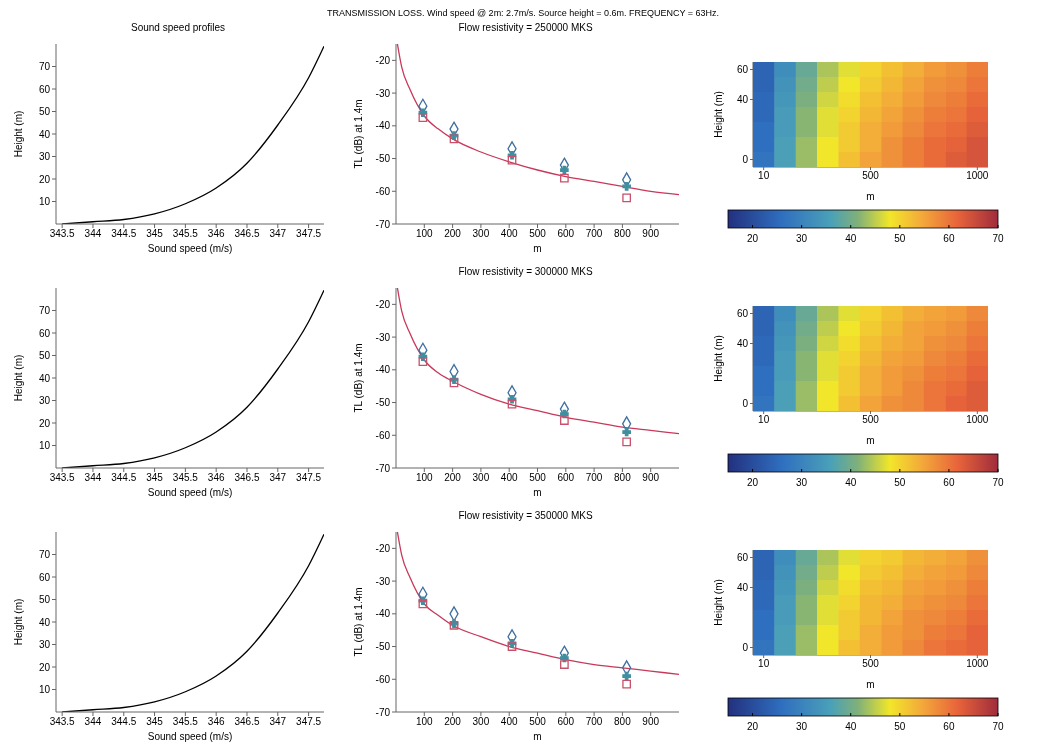  I want to click on x-tick-label: 346.5, so click(247, 234).